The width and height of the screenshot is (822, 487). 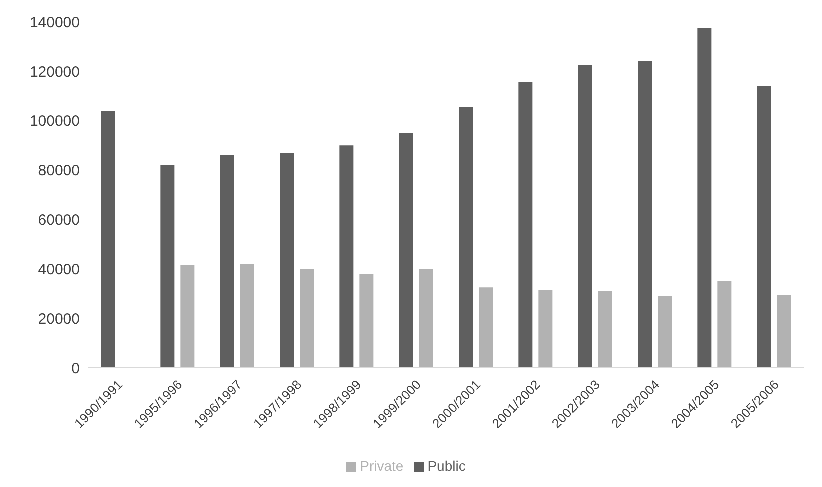 What do you see at coordinates (55, 72) in the screenshot?
I see `y-tick-label: 120000` at bounding box center [55, 72].